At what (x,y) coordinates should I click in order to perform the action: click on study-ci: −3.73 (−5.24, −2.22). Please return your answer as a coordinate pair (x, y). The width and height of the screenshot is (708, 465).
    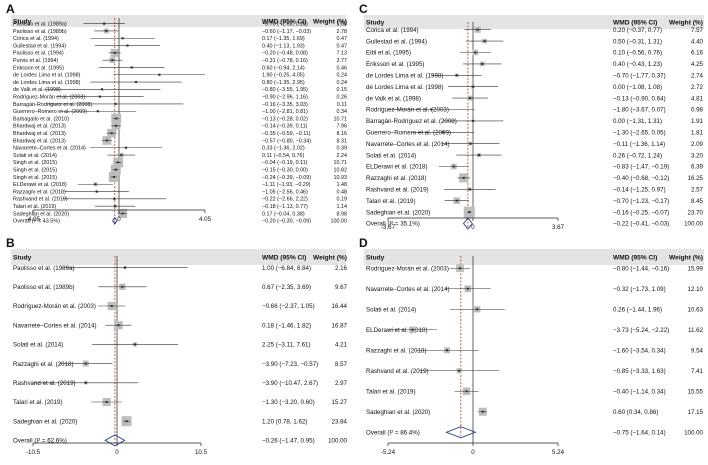
    Looking at the image, I should click on (641, 330).